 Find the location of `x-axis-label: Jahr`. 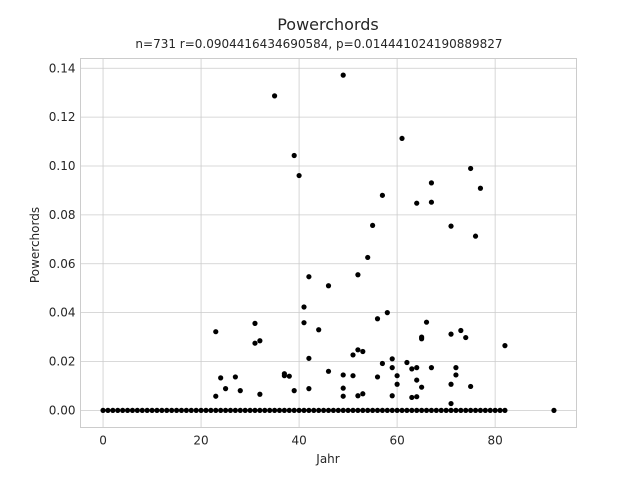

x-axis-label: Jahr is located at coordinates (327, 459).